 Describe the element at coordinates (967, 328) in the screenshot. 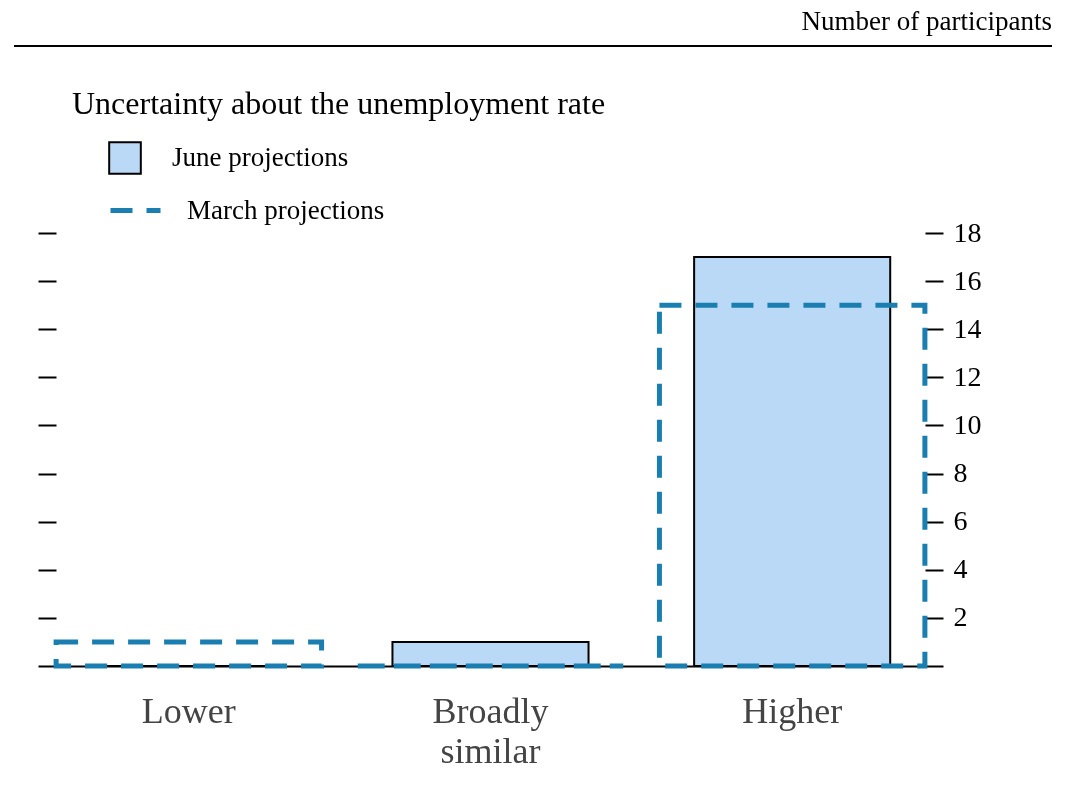

I see `y-tick-label: 14` at that location.